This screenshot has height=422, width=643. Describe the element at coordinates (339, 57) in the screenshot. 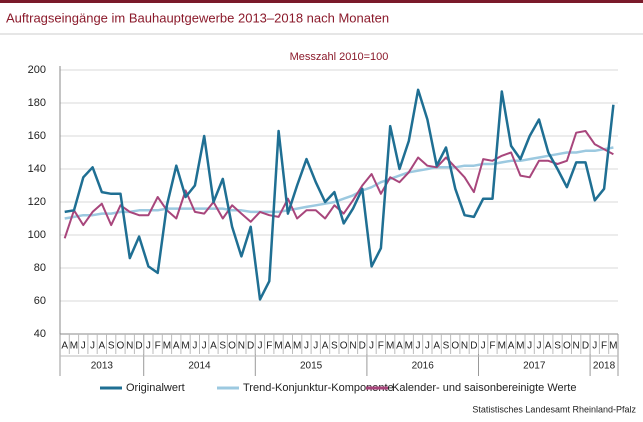

I see `chart-subtitle: Messzahl 2010=100` at that location.